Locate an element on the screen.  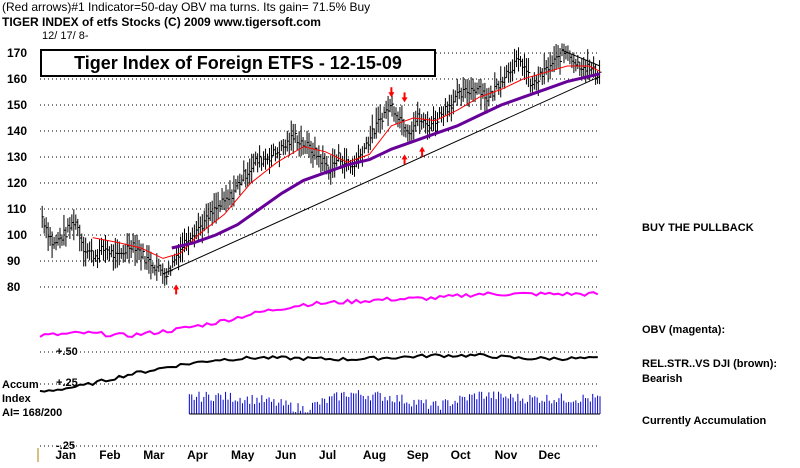
y-tick-label: 130 is located at coordinates (17, 157).